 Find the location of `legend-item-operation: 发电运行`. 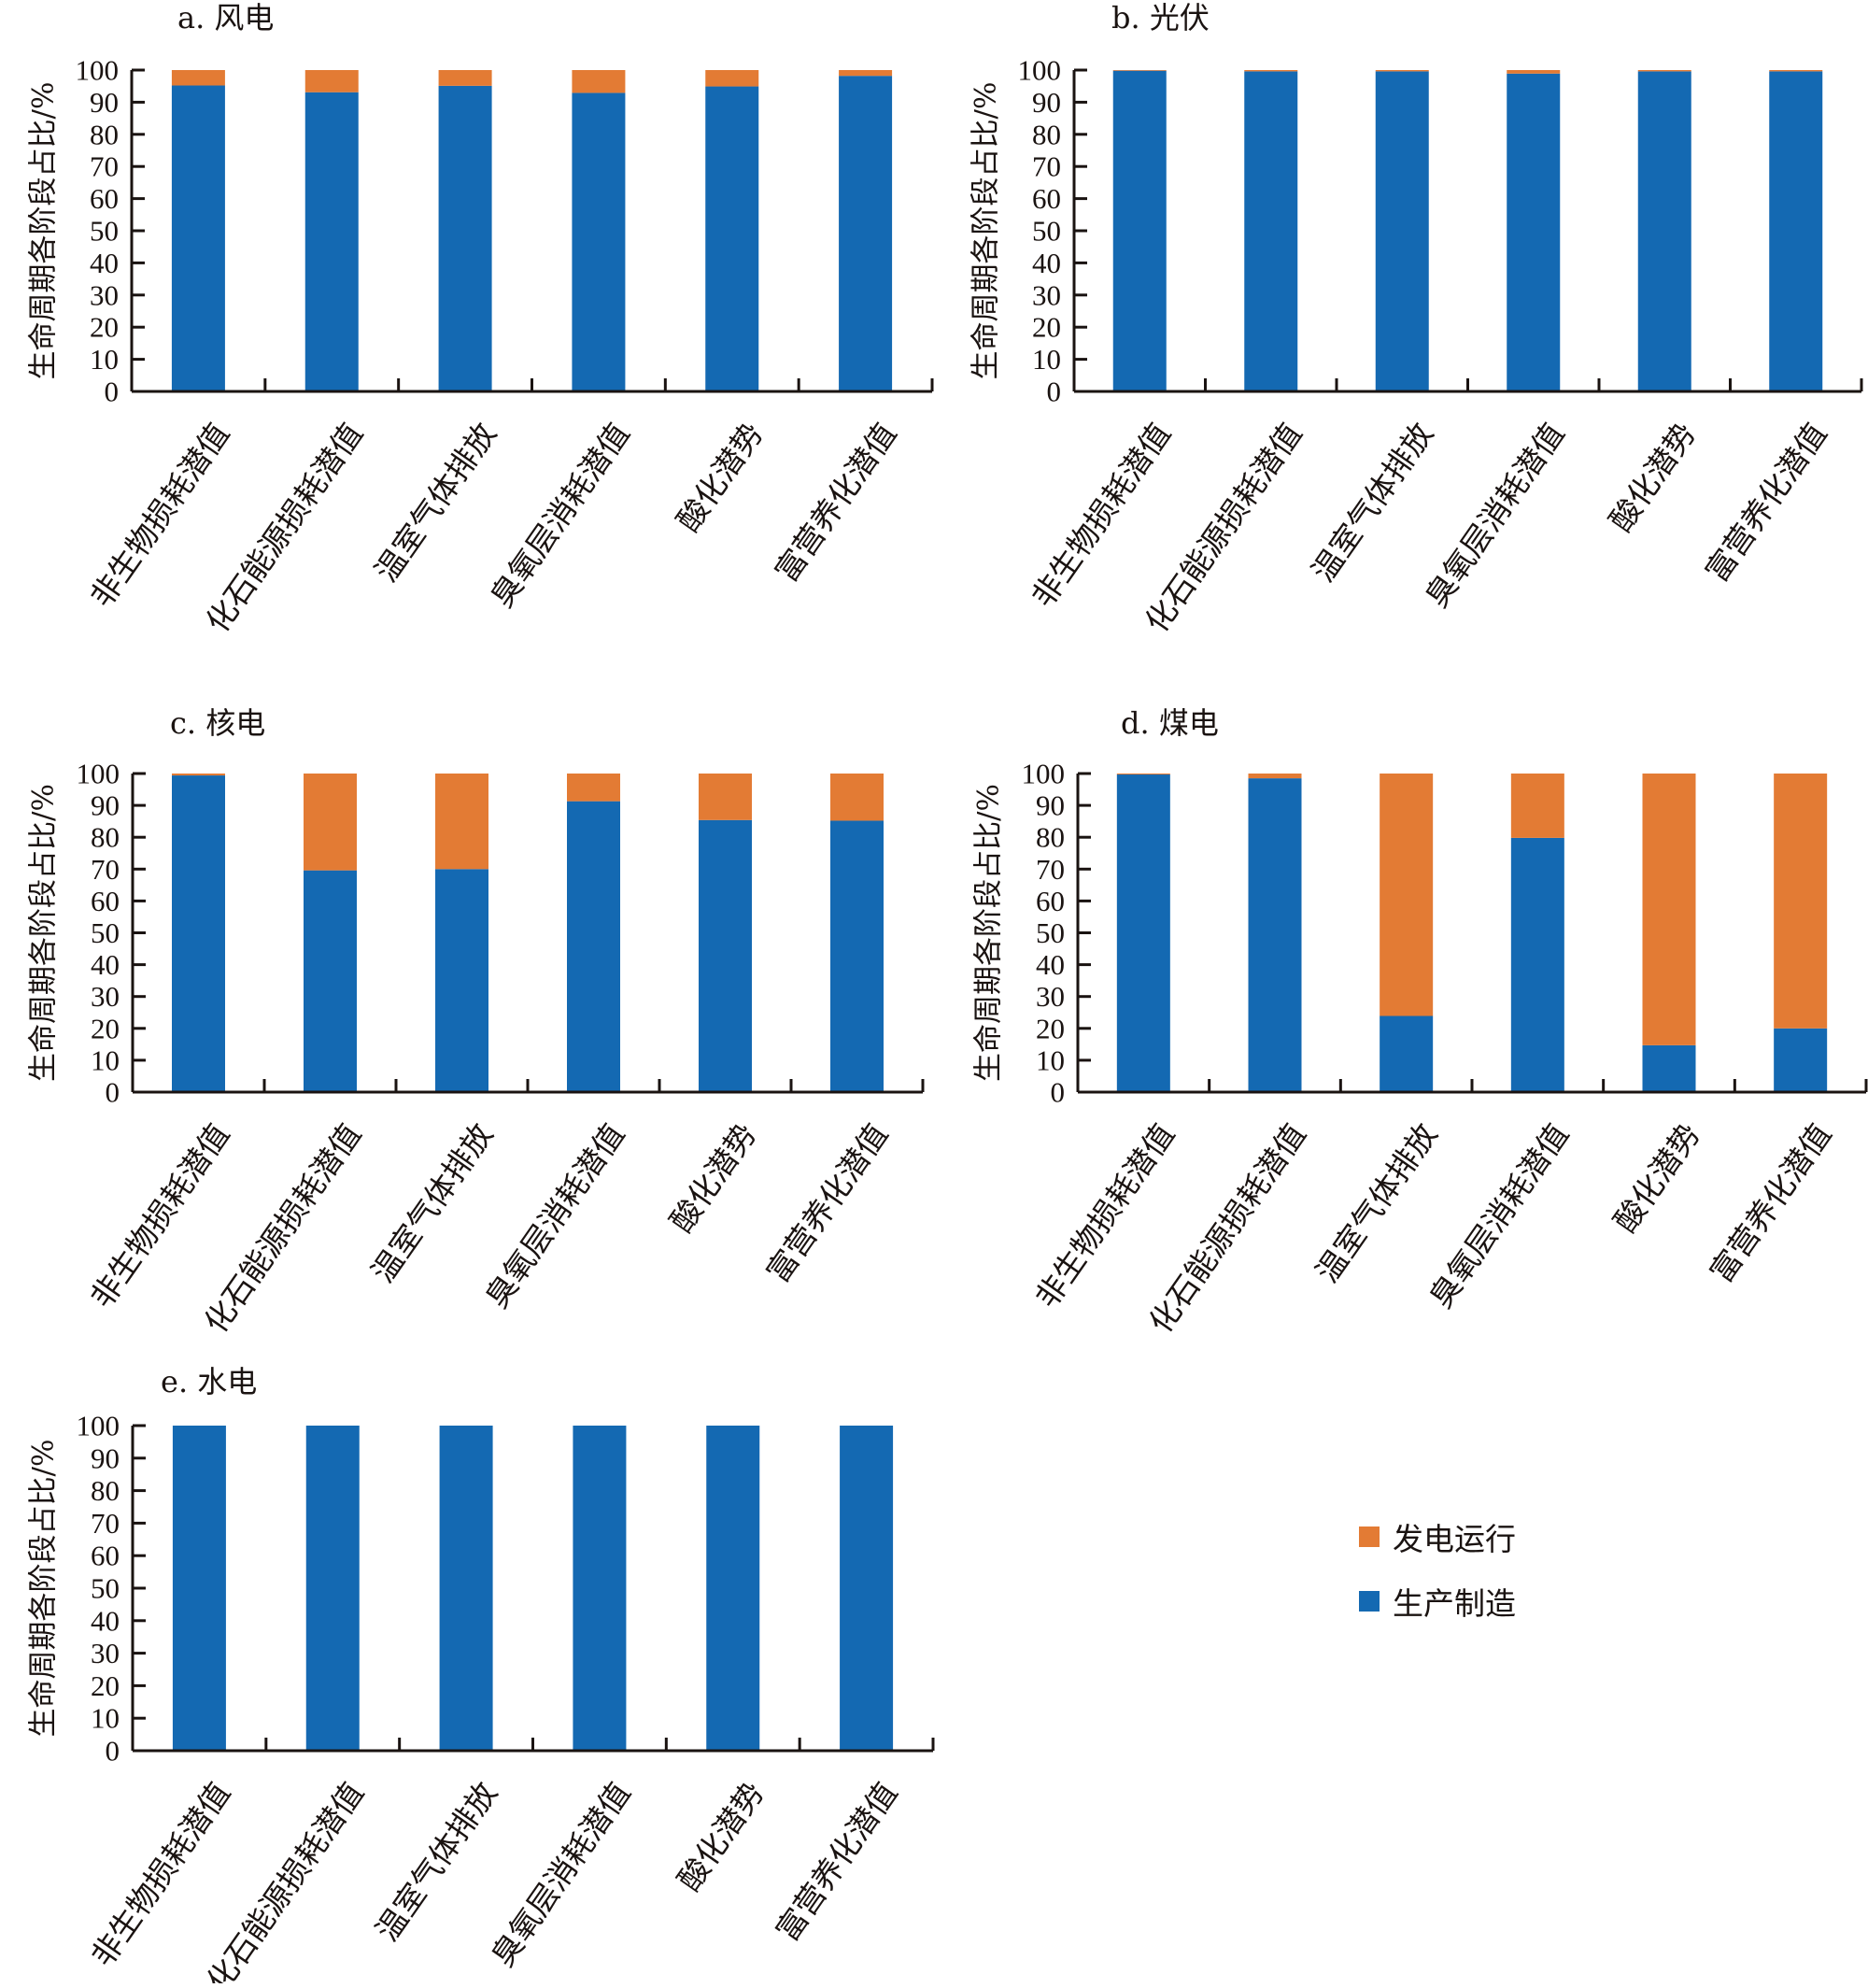

legend-item-operation: 发电运行 is located at coordinates (1438, 1537).